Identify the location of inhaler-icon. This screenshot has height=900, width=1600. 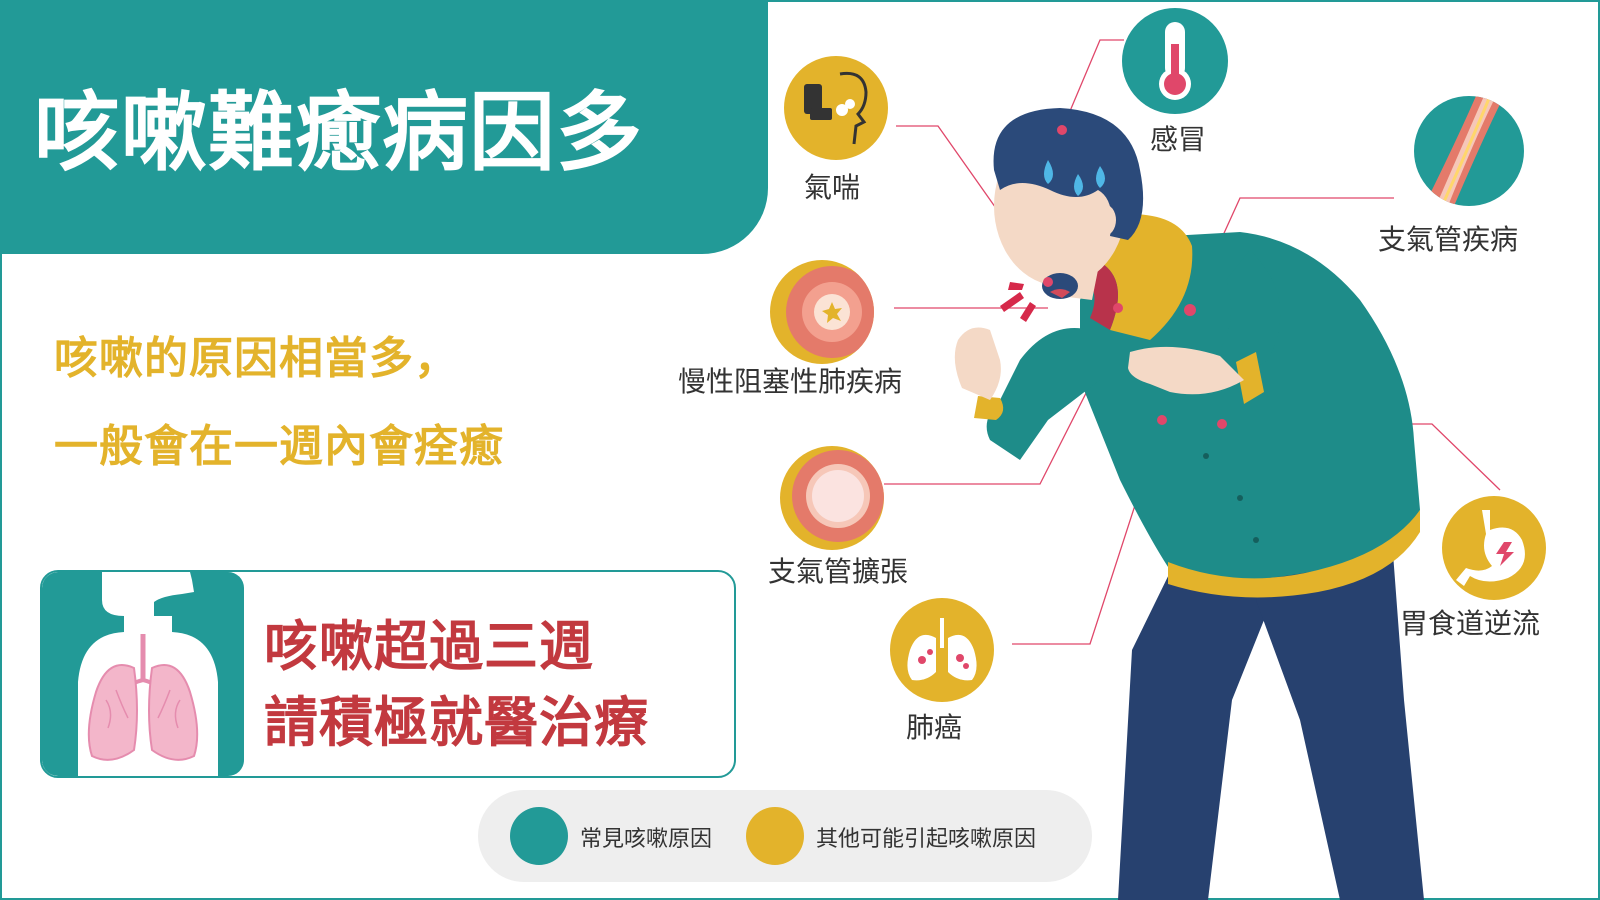
(836, 108).